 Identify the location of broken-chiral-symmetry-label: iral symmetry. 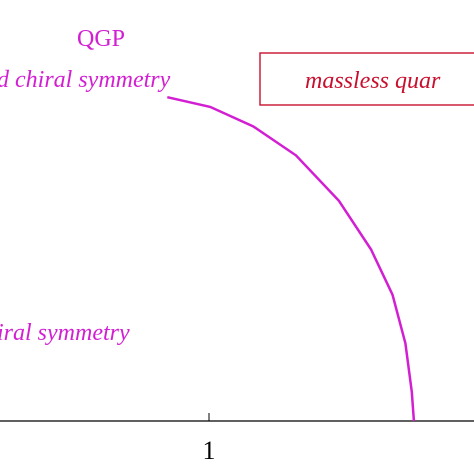
(65, 333).